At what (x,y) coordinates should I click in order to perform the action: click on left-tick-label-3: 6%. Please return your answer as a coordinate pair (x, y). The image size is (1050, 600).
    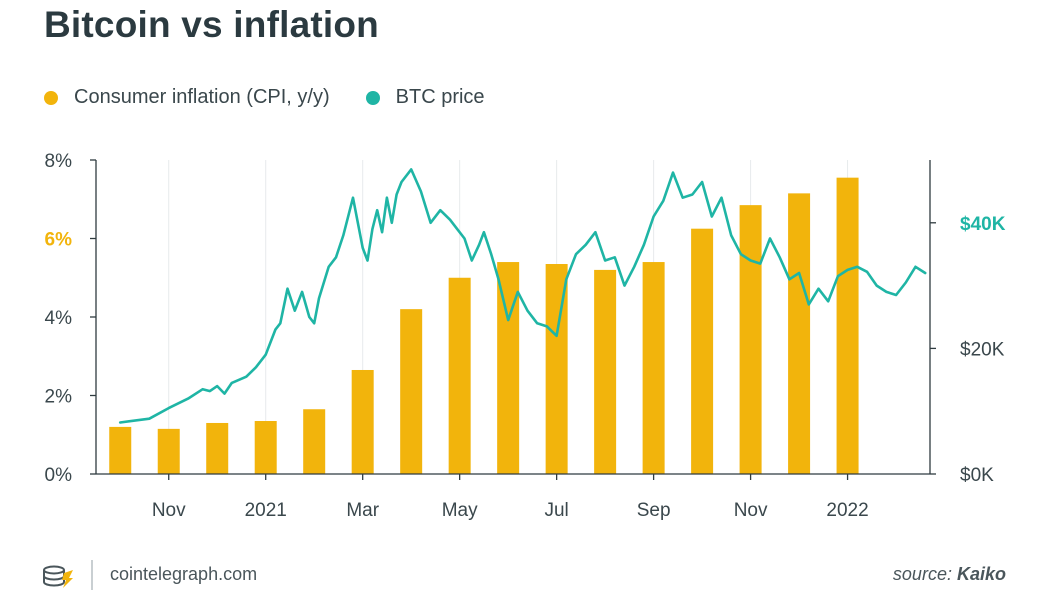
    Looking at the image, I should click on (59, 240).